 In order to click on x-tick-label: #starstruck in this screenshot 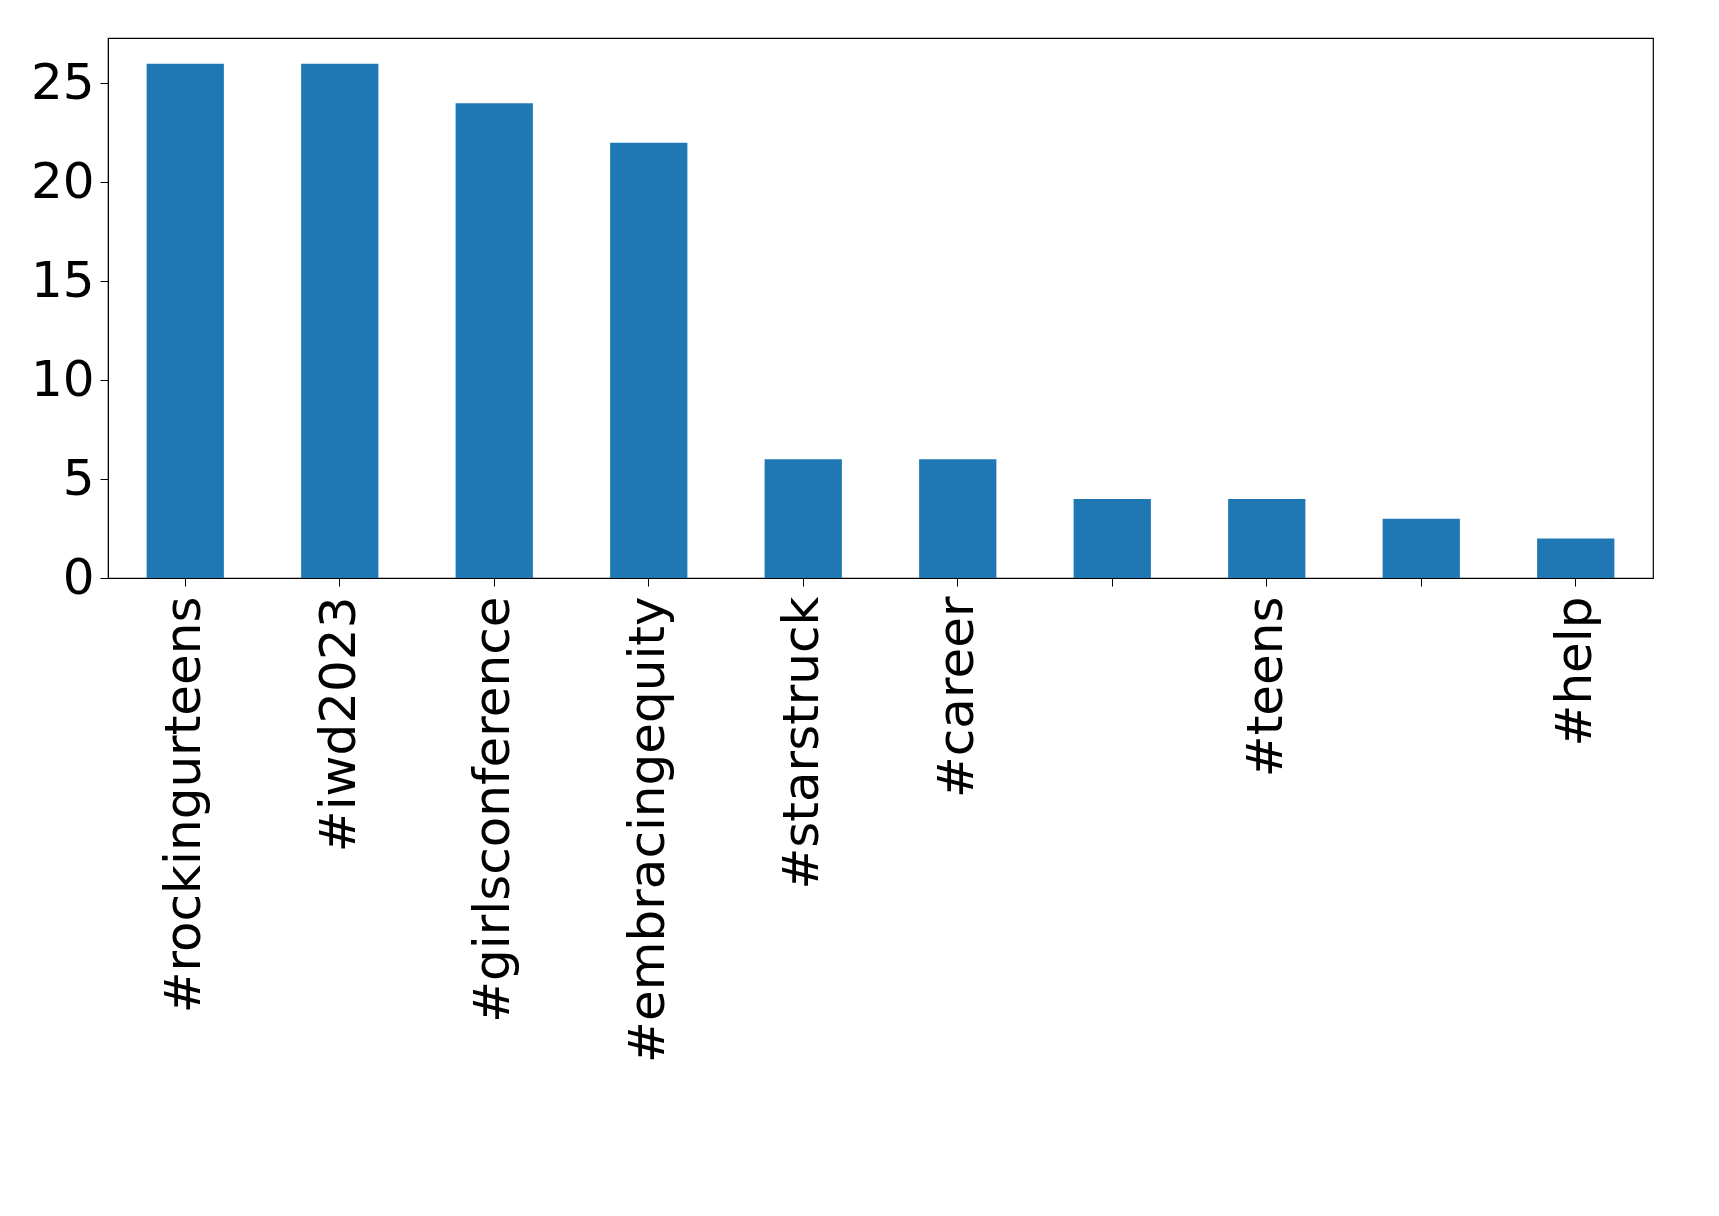, I will do `click(801, 743)`.